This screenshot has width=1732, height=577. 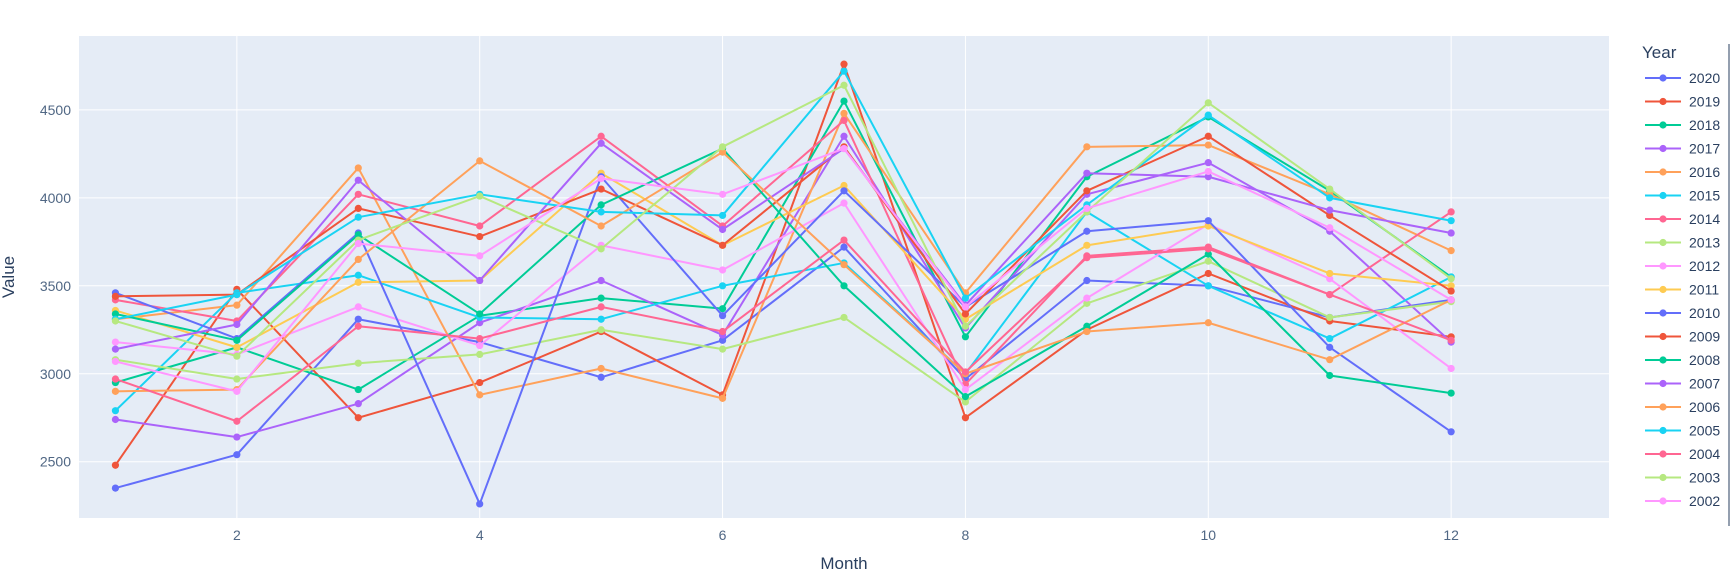 I want to click on legend-item-2015: 2015, so click(x=1682, y=196).